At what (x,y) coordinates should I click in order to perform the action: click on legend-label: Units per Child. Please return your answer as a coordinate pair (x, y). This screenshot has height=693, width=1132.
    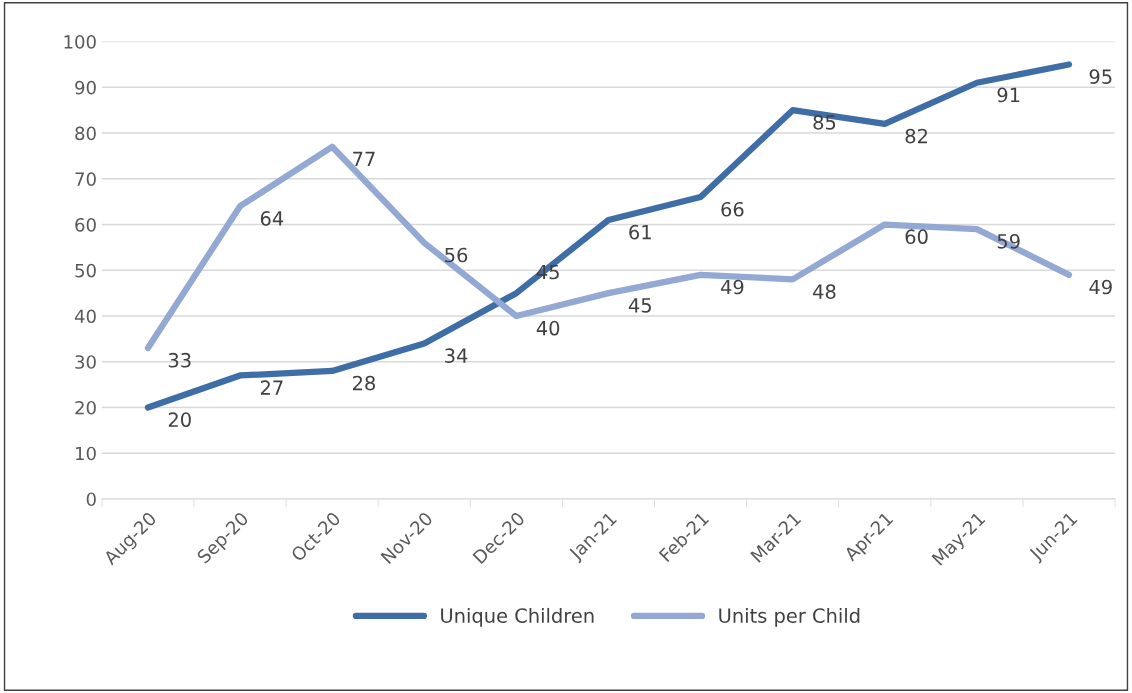
    Looking at the image, I should click on (789, 617).